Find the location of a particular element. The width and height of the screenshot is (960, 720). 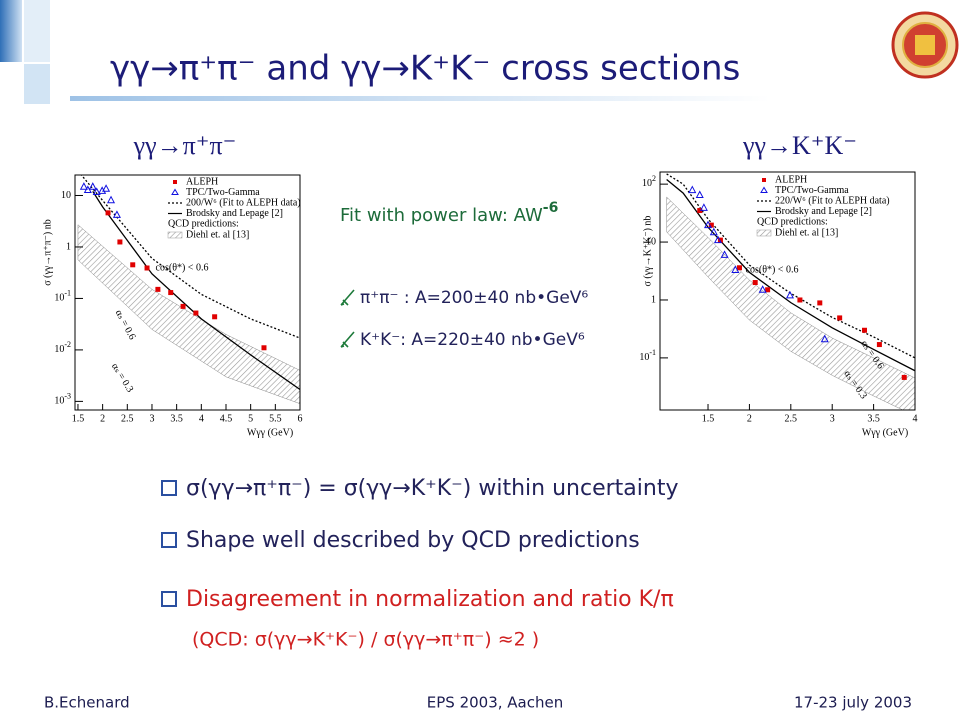

y-tick-label: 10 is located at coordinates (651, 241).